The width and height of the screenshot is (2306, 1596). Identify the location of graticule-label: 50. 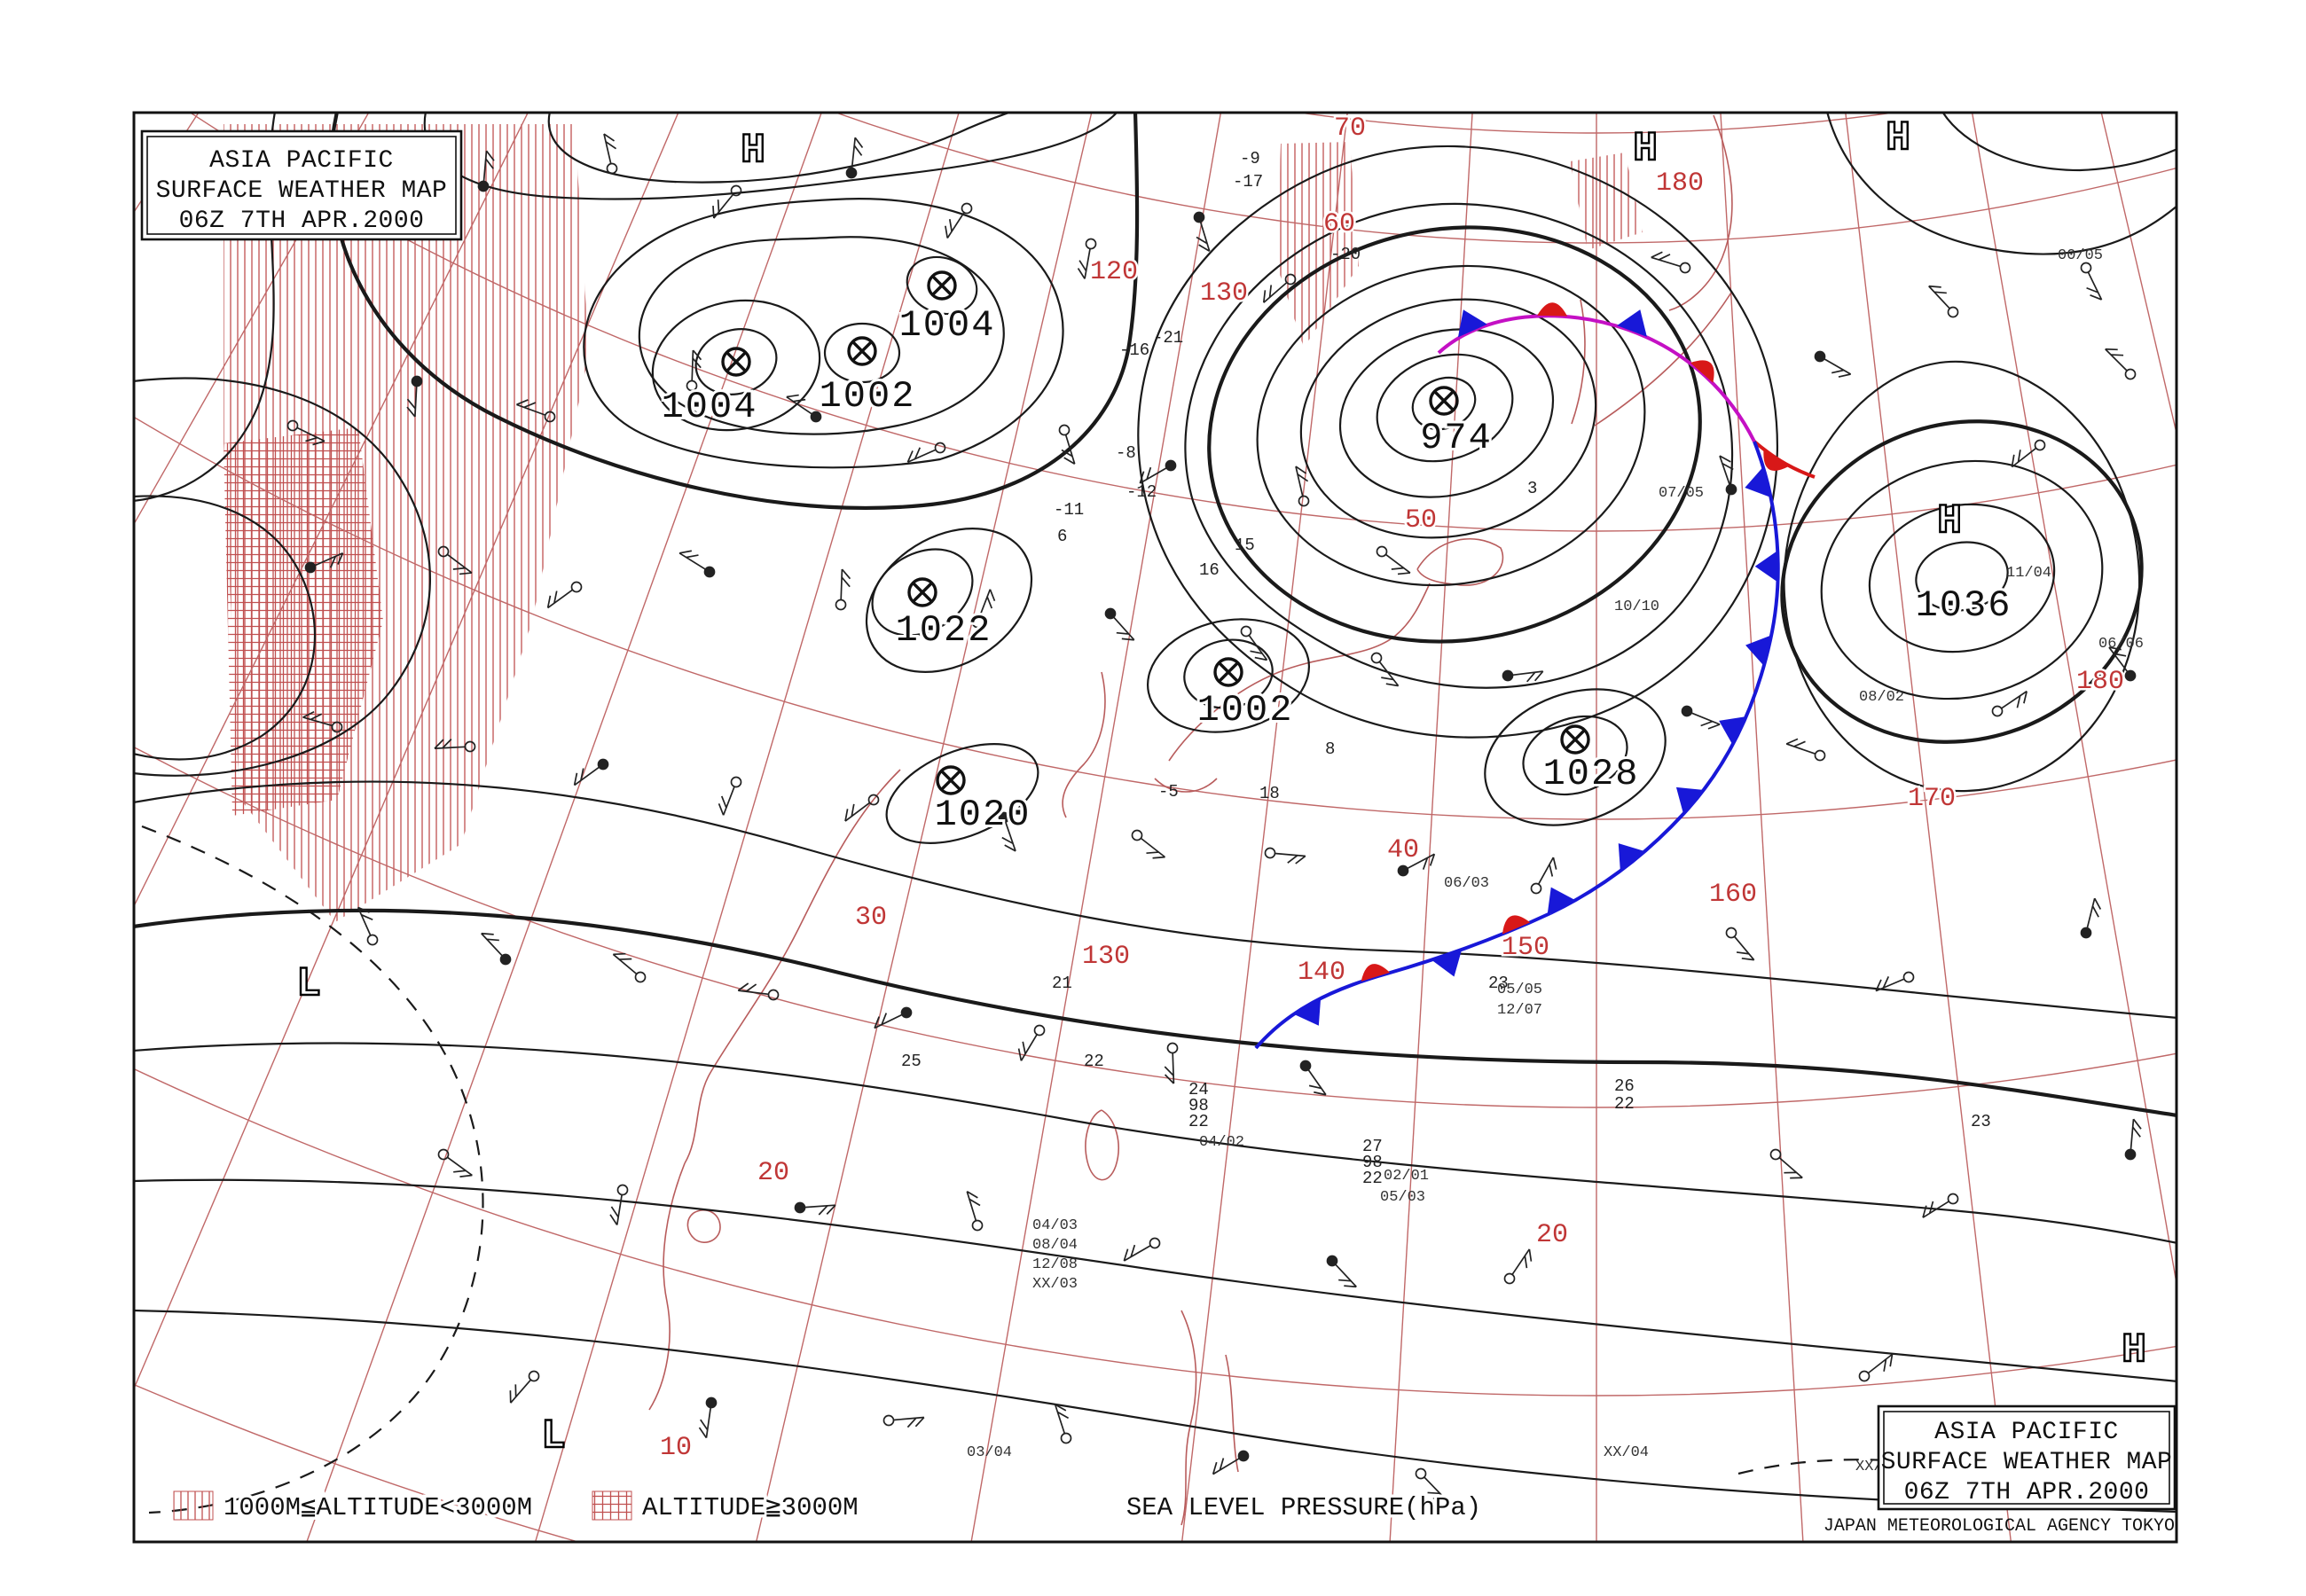
(1421, 520).